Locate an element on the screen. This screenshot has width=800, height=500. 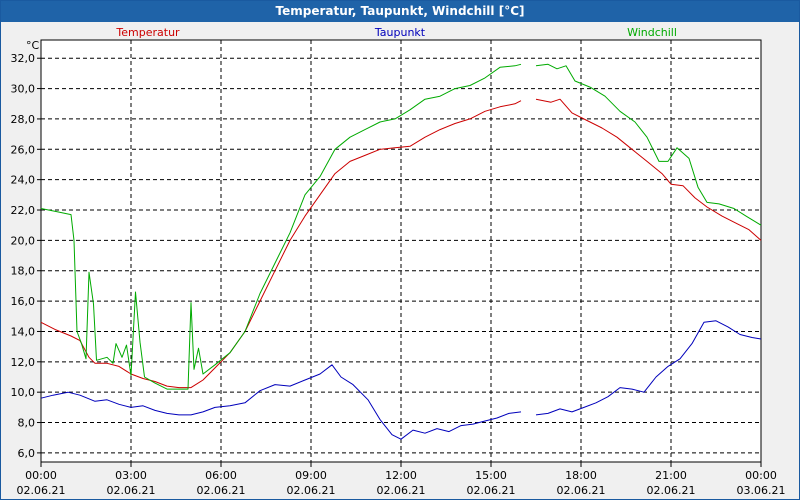
y-tick-label: 18,0 is located at coordinates (23, 271).